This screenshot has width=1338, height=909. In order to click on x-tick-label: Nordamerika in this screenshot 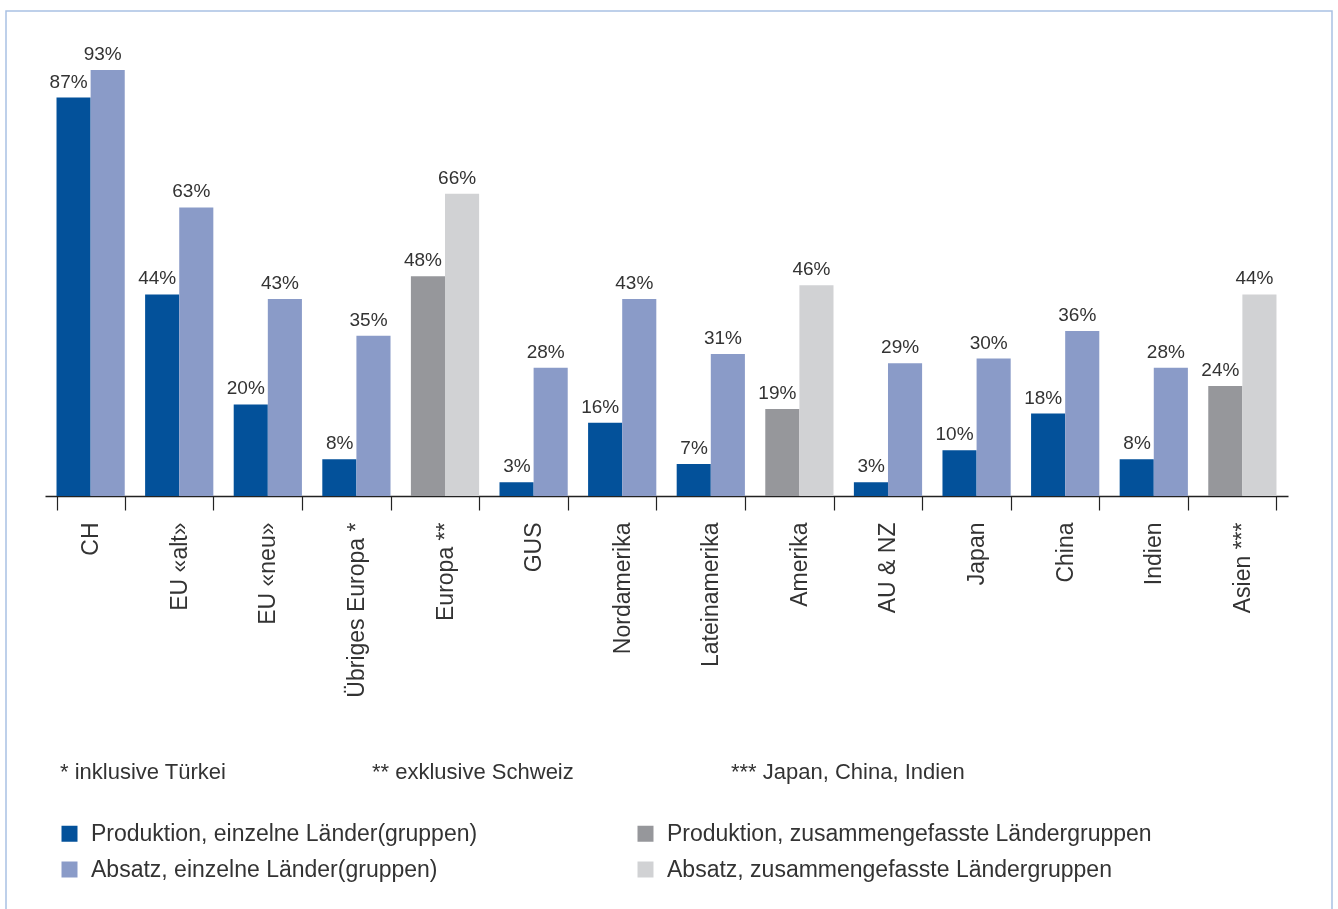, I will do `click(621, 588)`.